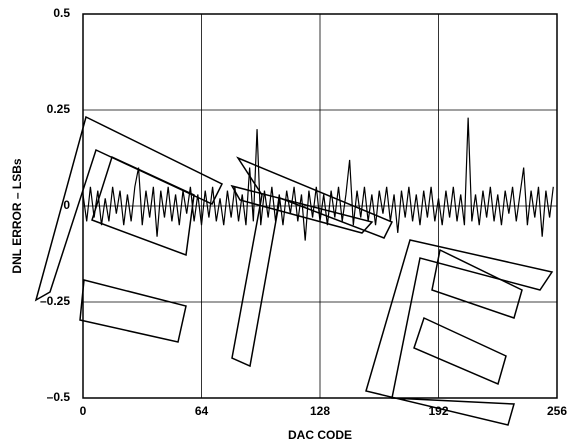  I want to click on x-tick-label: 256, so click(557, 411).